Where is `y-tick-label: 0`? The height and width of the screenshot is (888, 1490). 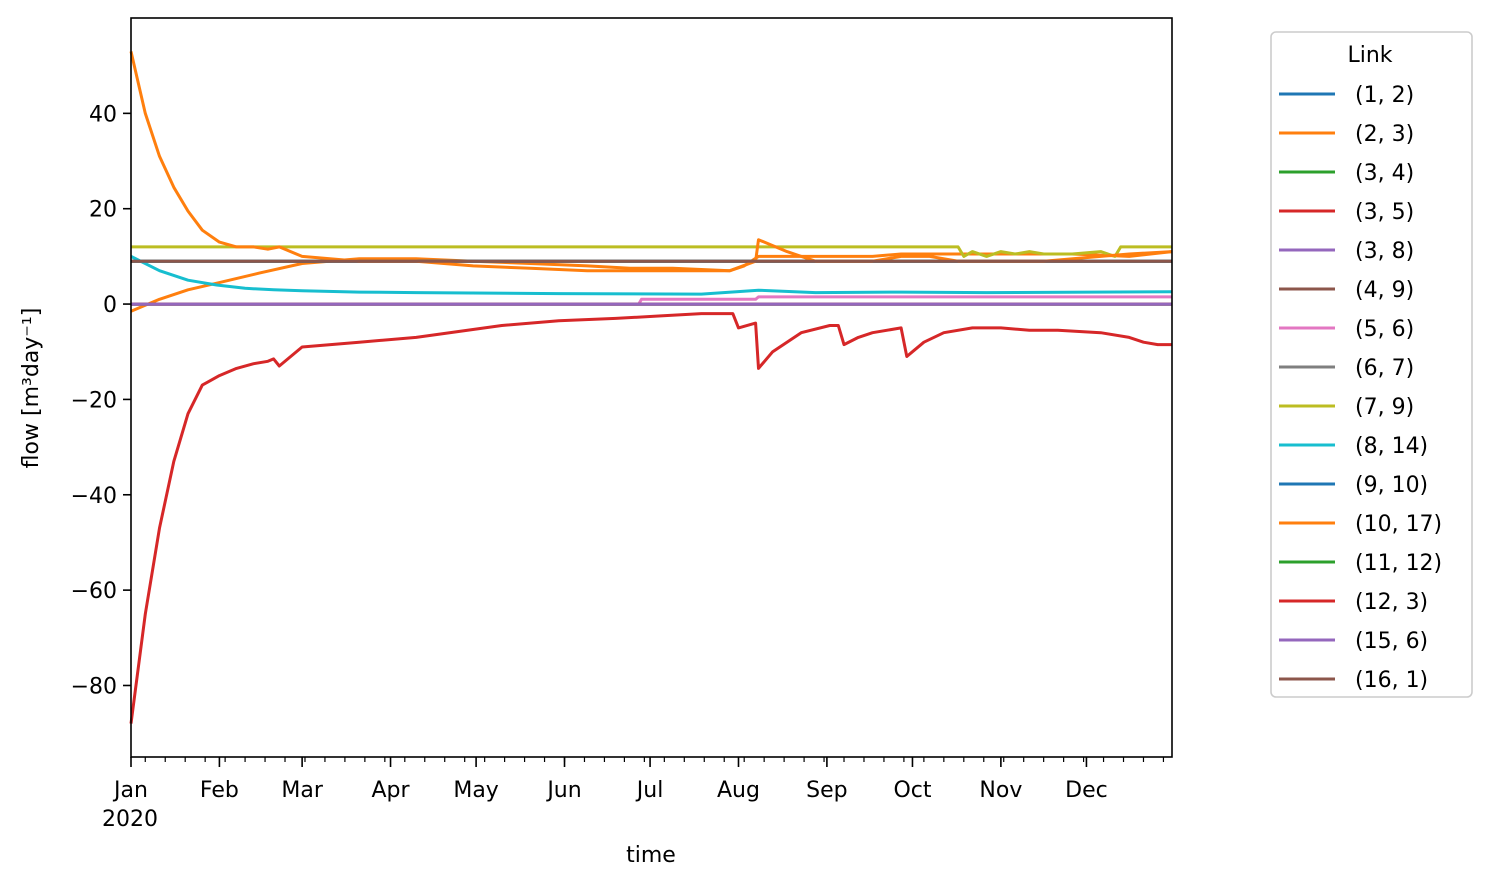 y-tick-label: 0 is located at coordinates (110, 305).